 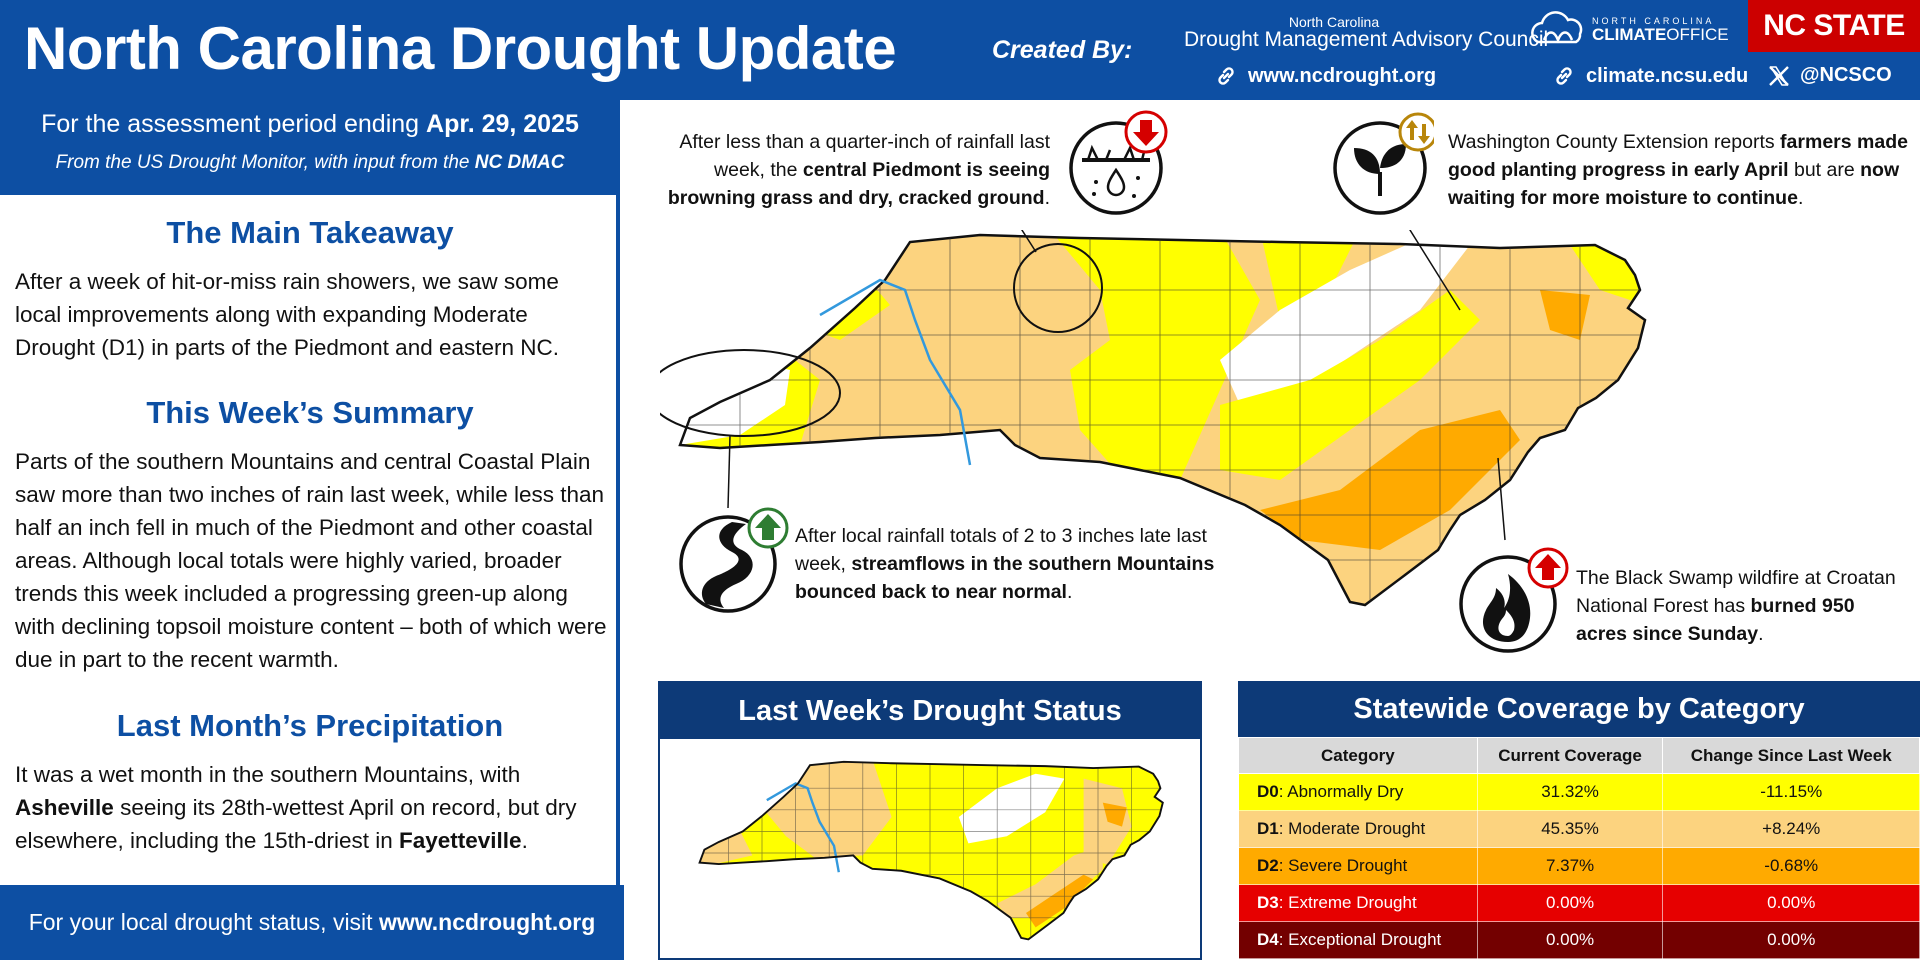 I want to click on category-name: : Severe Drought, so click(x=1343, y=865).